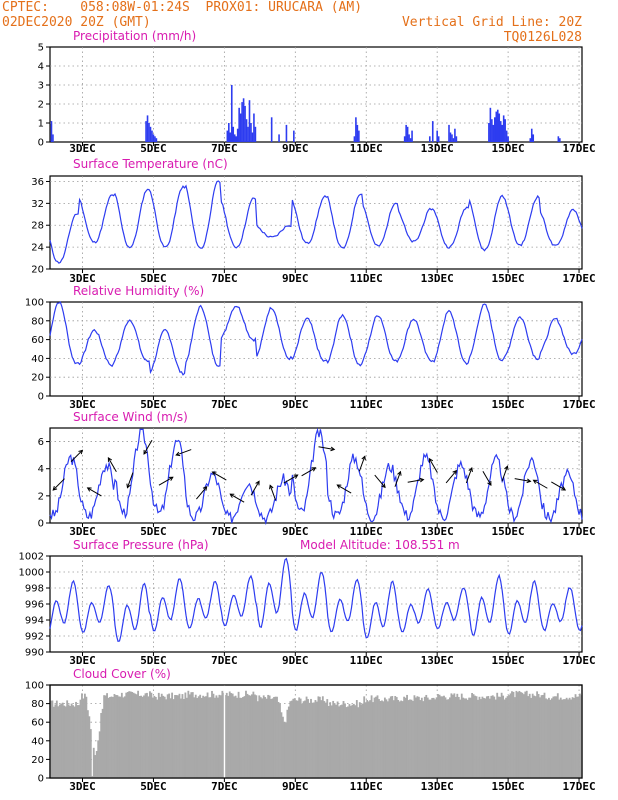  I want to click on series-line, so click(316, 222).